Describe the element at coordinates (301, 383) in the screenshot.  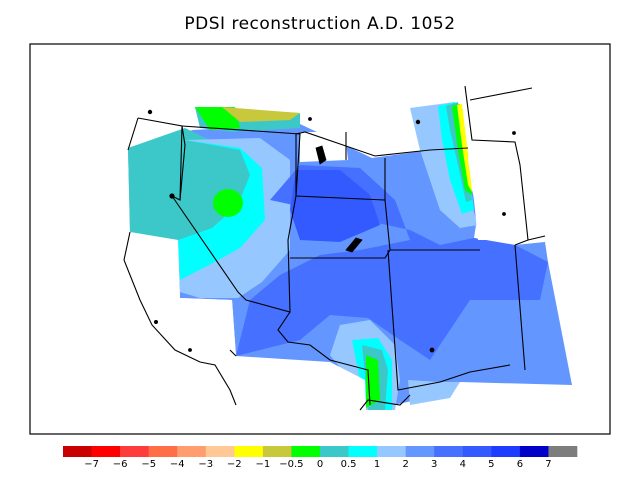
I see `no-data-mexico` at that location.